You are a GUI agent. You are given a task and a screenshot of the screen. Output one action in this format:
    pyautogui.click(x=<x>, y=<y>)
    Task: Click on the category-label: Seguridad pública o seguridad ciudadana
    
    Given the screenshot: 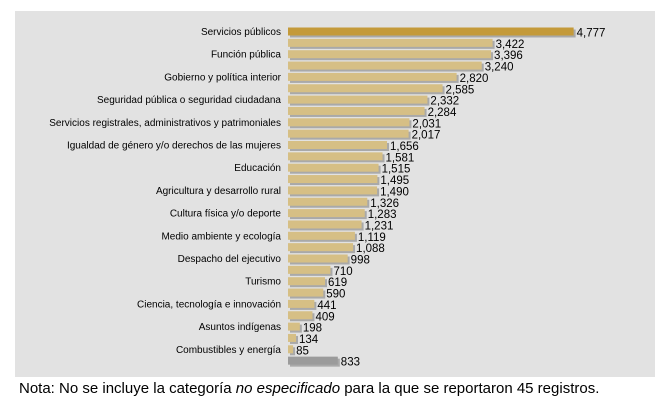 What is the action you would take?
    pyautogui.click(x=189, y=100)
    